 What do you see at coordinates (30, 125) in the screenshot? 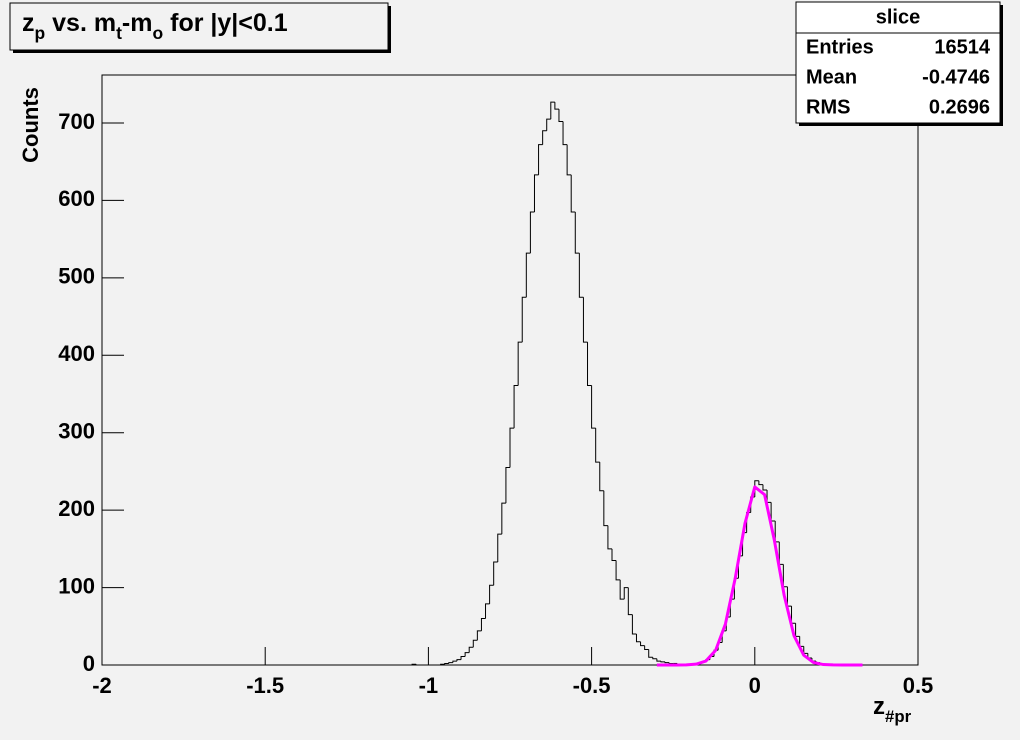
I see `y-axis-label: Counts` at bounding box center [30, 125].